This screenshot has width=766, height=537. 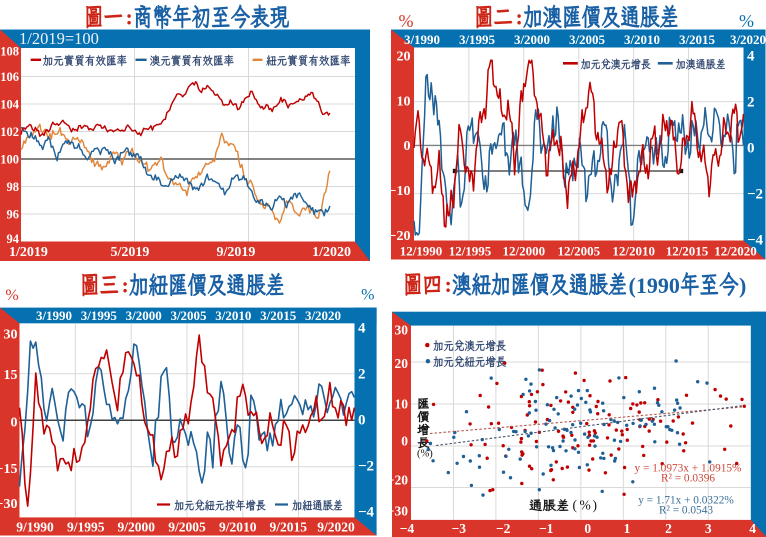 I want to click on svg-text: 108, so click(x=9, y=52).